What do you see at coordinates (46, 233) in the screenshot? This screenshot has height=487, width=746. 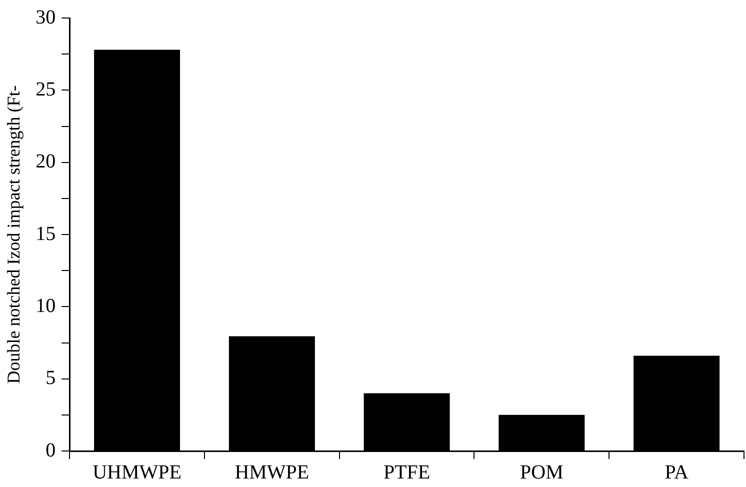 I see `y-tick-label: 15` at bounding box center [46, 233].